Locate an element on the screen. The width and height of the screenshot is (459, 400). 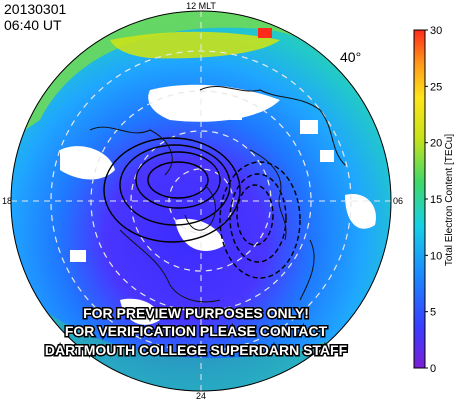
colorbar-title: Total Electron Content [TECu] is located at coordinates (449, 200).